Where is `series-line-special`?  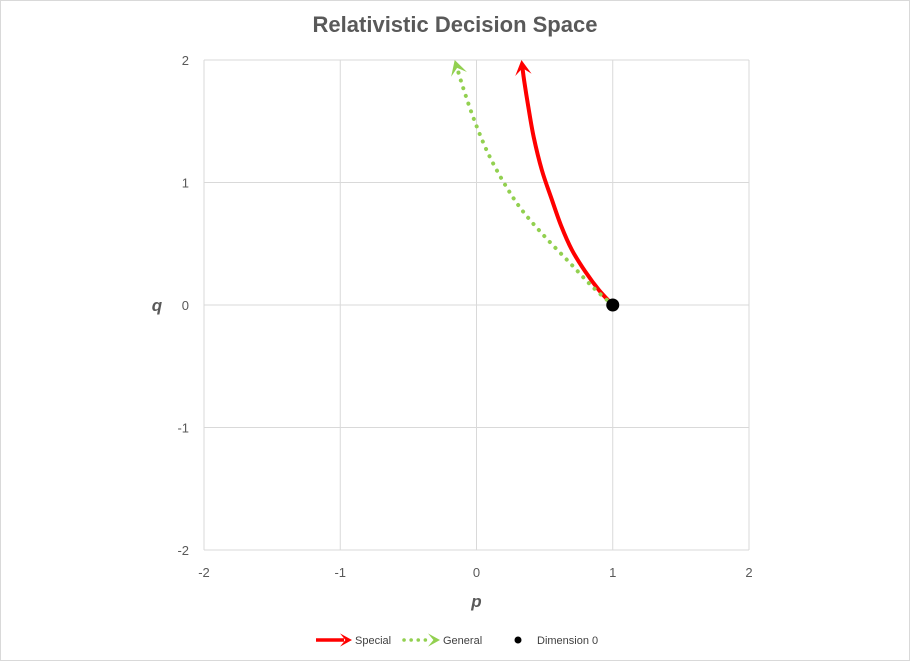 series-line-special is located at coordinates (567, 186).